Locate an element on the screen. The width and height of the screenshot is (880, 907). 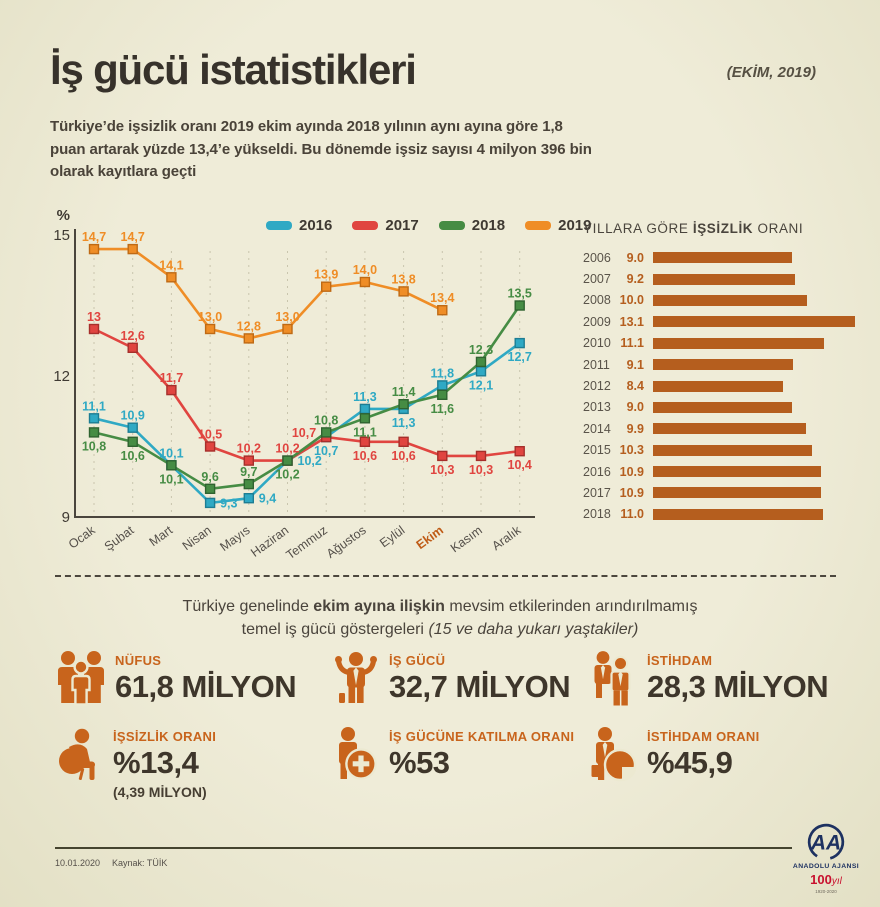
centennial-number: 100 is located at coordinates (821, 879).